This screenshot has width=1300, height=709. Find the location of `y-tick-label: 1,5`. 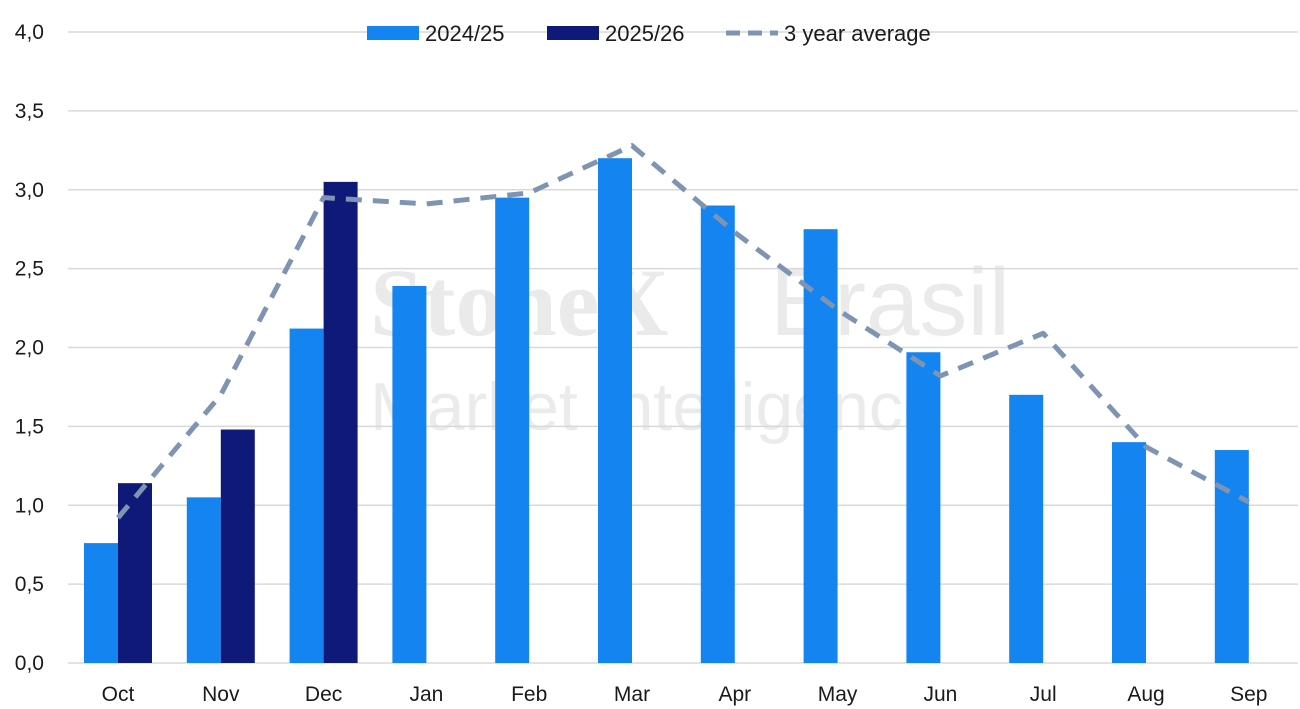

y-tick-label: 1,5 is located at coordinates (29, 426).